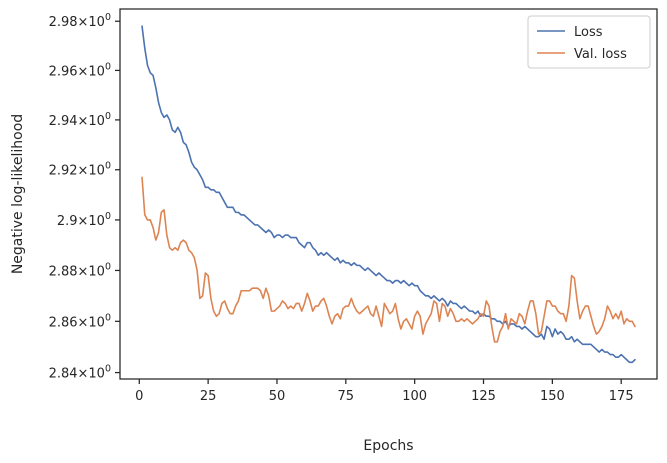 This screenshot has height=463, width=667. What do you see at coordinates (346, 396) in the screenshot?
I see `x-tick-label: 75` at bounding box center [346, 396].